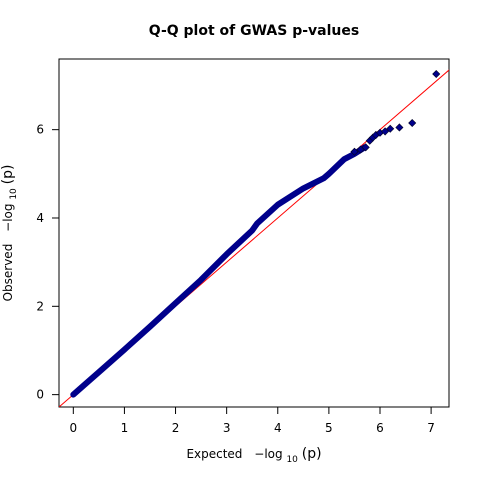 The height and width of the screenshot is (480, 480). What do you see at coordinates (227, 428) in the screenshot?
I see `x-tick-label: 3` at bounding box center [227, 428].